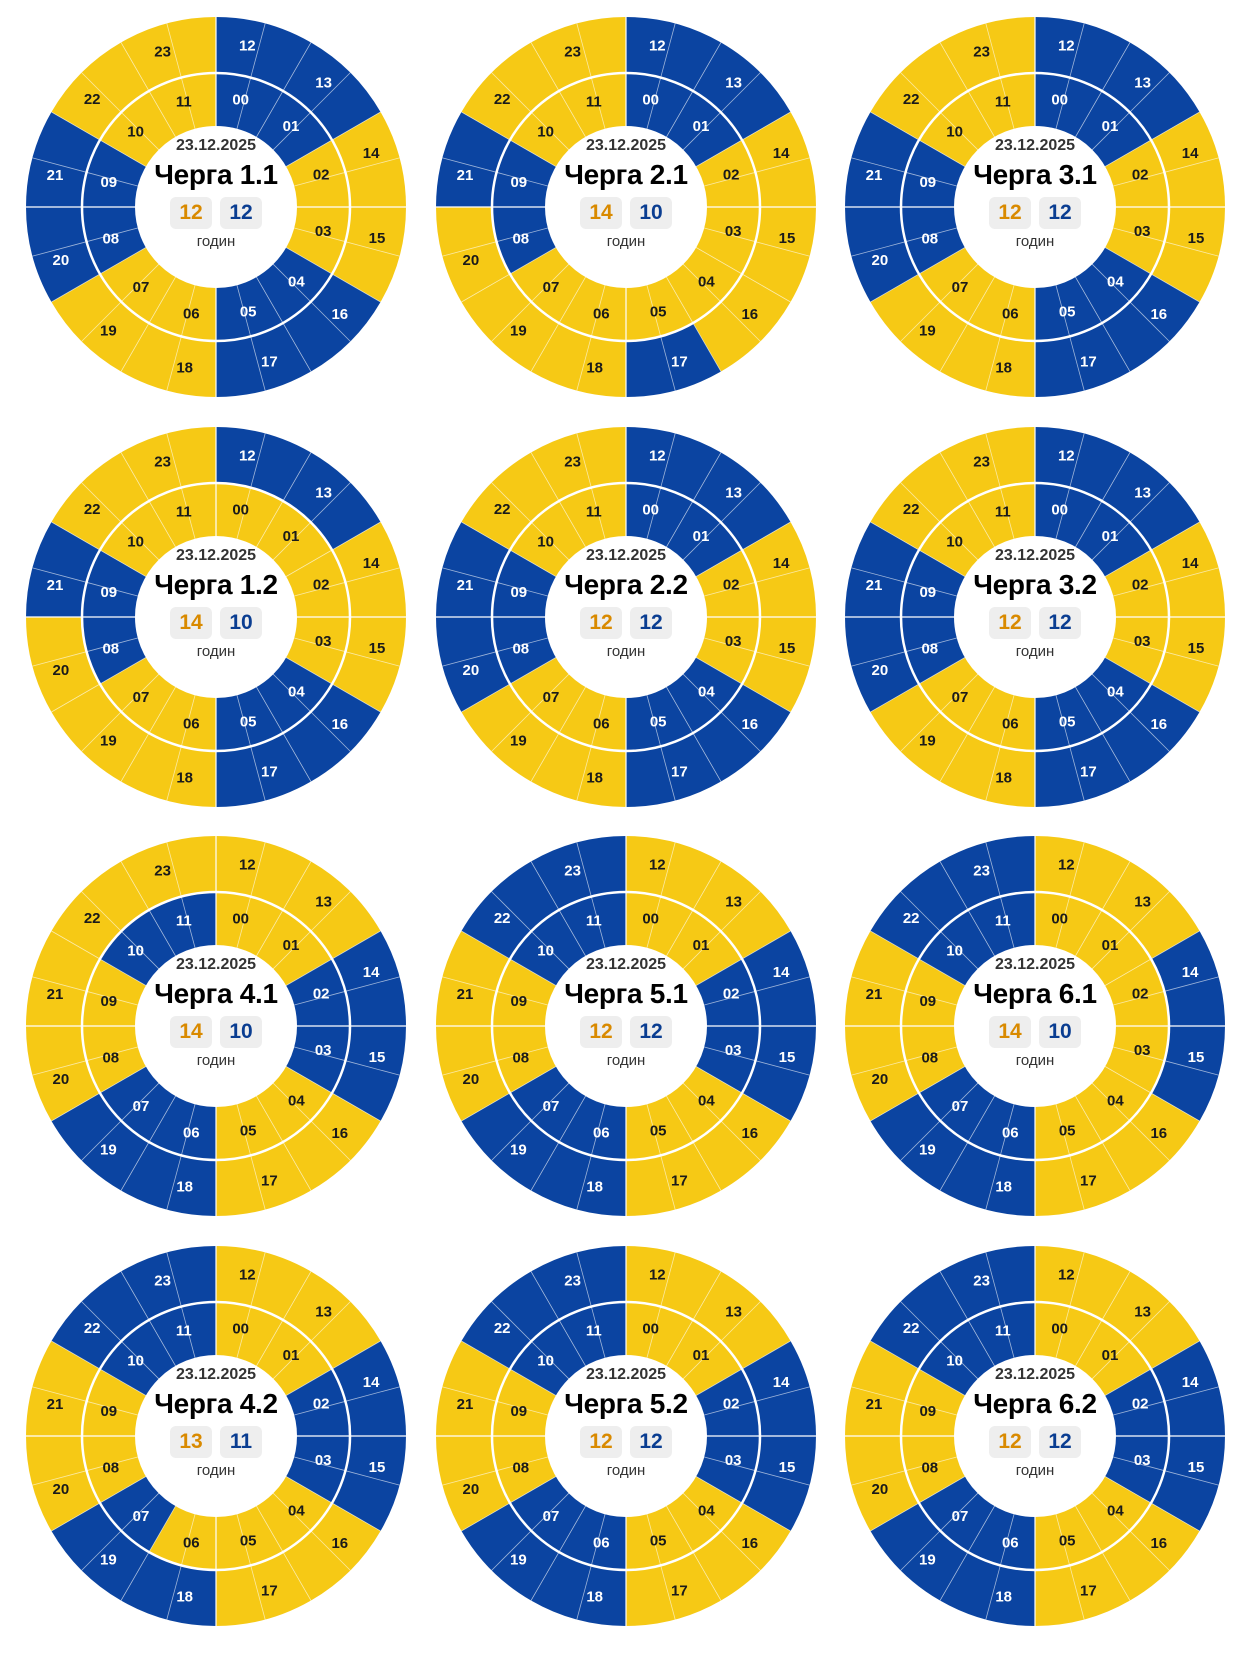 Image resolution: width=1260 pixels, height=1670 pixels. I want to click on power-on-hours-badge: 14, so click(191, 623).